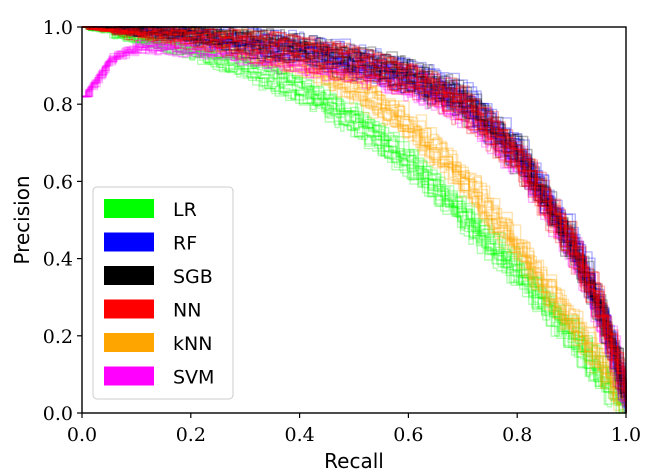 Image resolution: width=651 pixels, height=473 pixels. I want to click on legend-label-nn: NN, so click(187, 311).